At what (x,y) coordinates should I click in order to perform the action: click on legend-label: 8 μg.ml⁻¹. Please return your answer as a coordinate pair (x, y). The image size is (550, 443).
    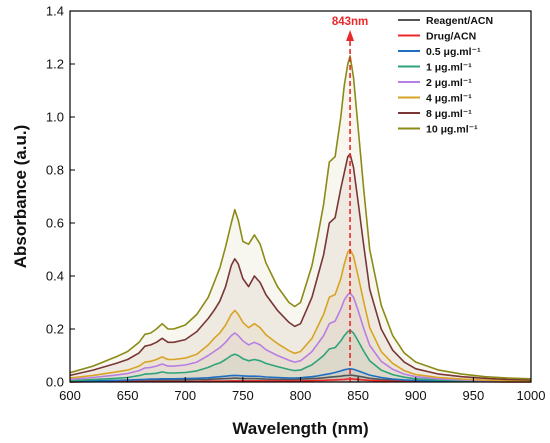
    Looking at the image, I should click on (449, 114).